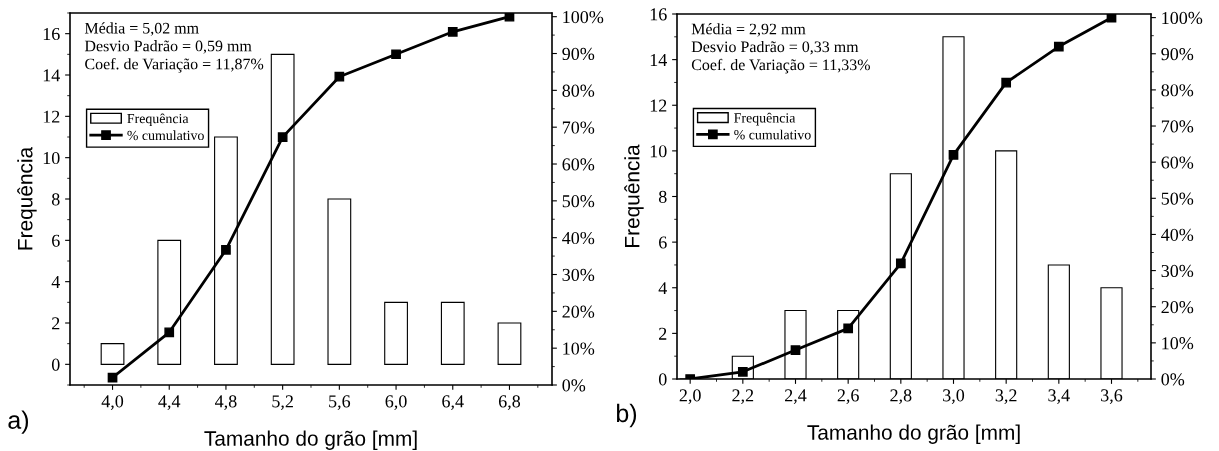  I want to click on x-tick-label: 2,4, so click(796, 397).